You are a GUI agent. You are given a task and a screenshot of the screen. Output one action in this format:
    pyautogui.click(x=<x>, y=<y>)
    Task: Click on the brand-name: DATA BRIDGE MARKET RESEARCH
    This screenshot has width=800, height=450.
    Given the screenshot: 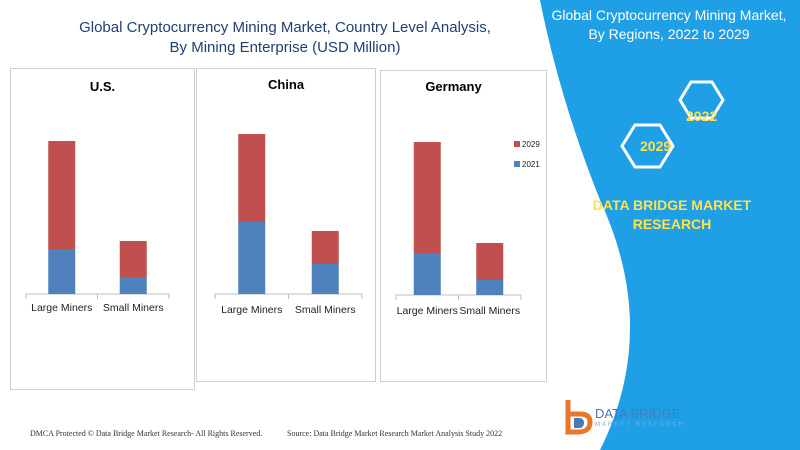 What is the action you would take?
    pyautogui.click(x=672, y=215)
    